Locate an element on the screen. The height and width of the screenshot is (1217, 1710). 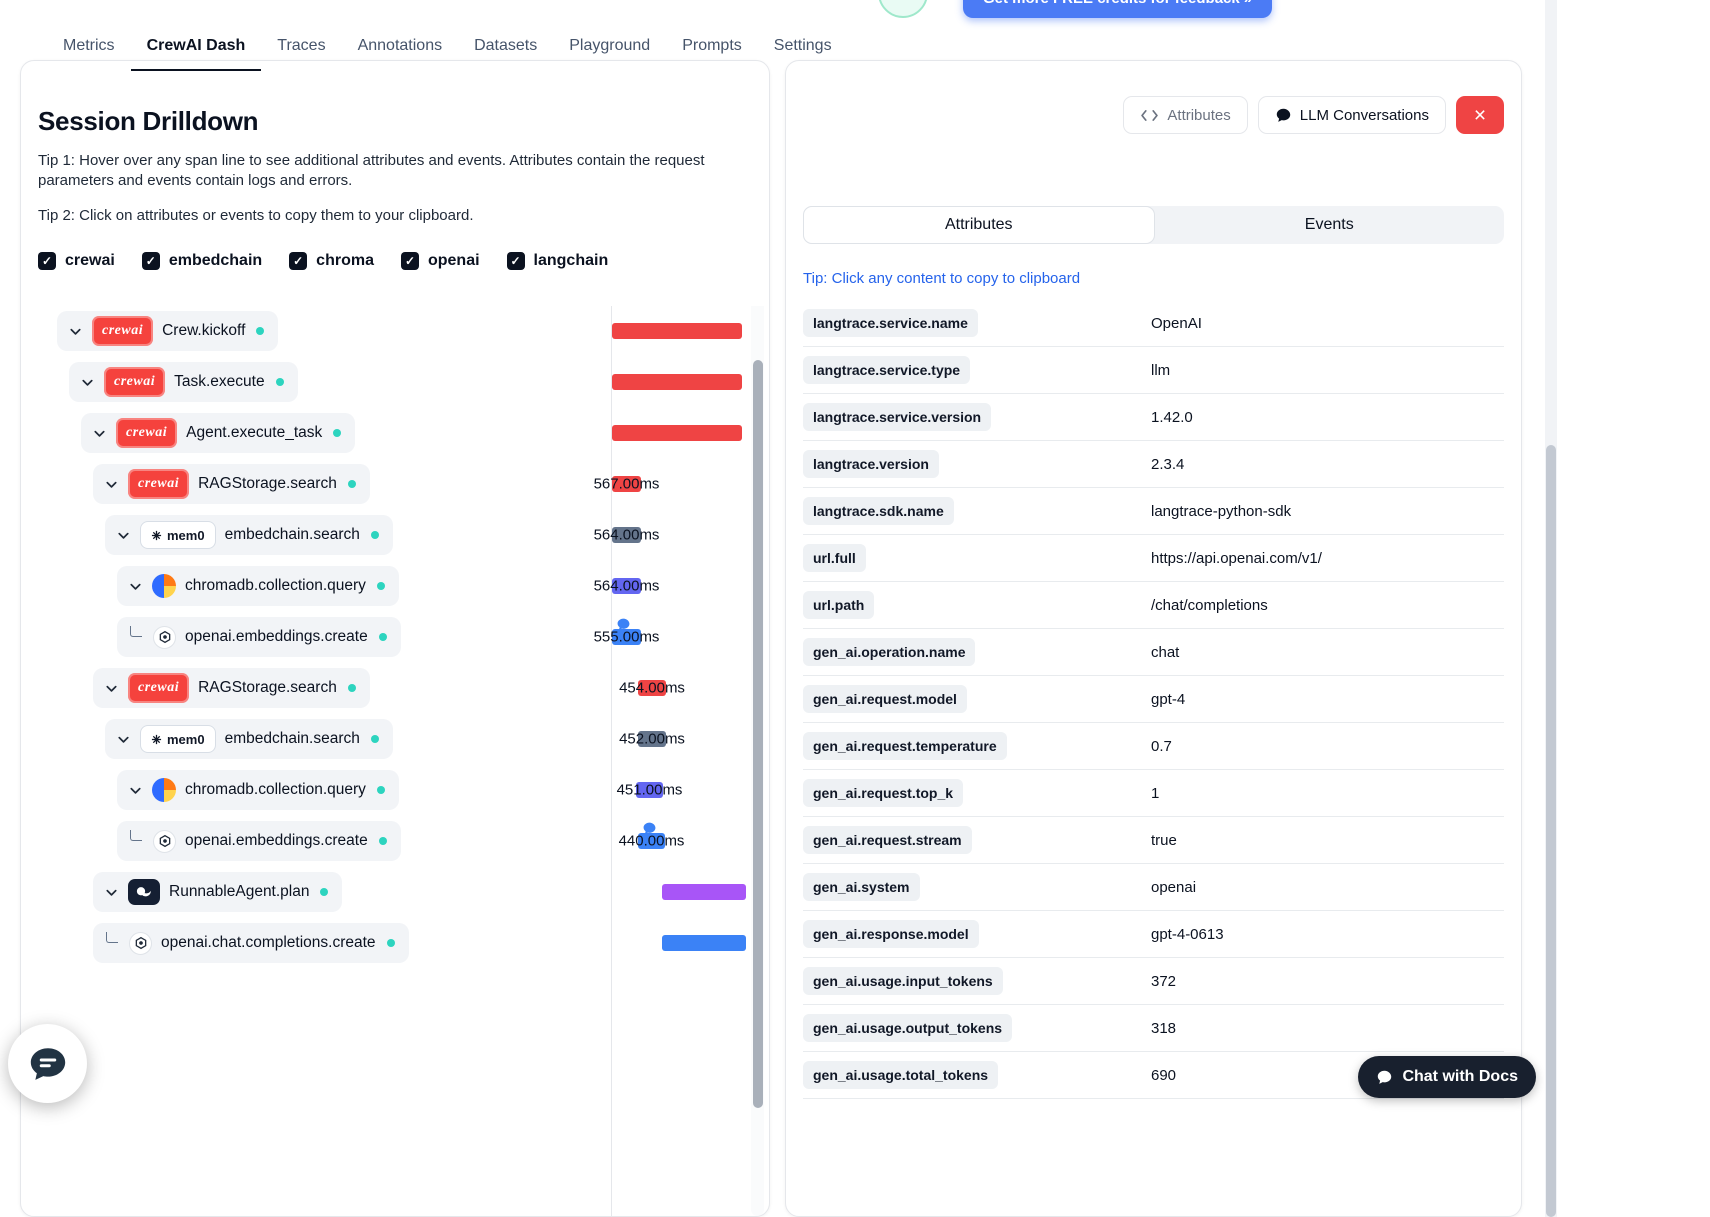
span-name-pill: crewai Crew.kickoff is located at coordinates (168, 331).